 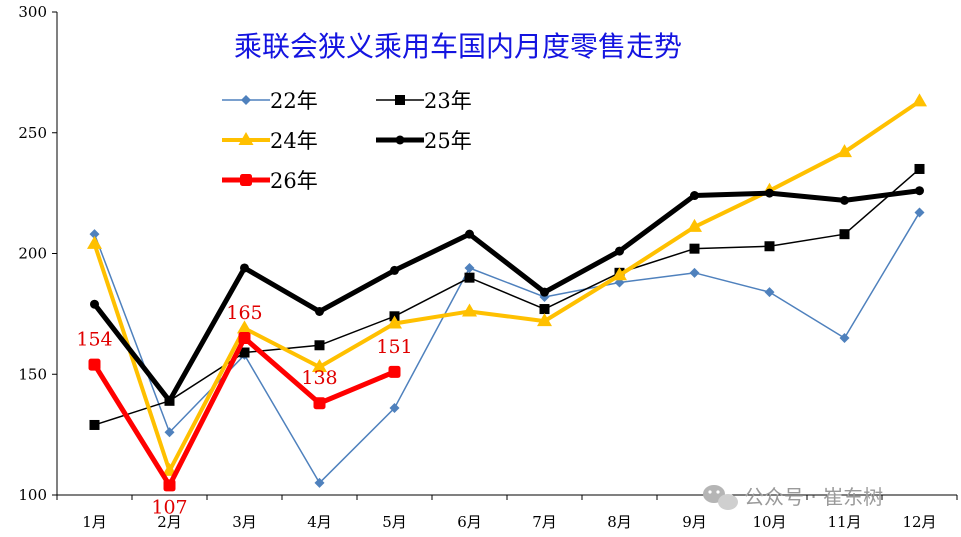 I want to click on x-tick-label: 9月, so click(x=694, y=522).